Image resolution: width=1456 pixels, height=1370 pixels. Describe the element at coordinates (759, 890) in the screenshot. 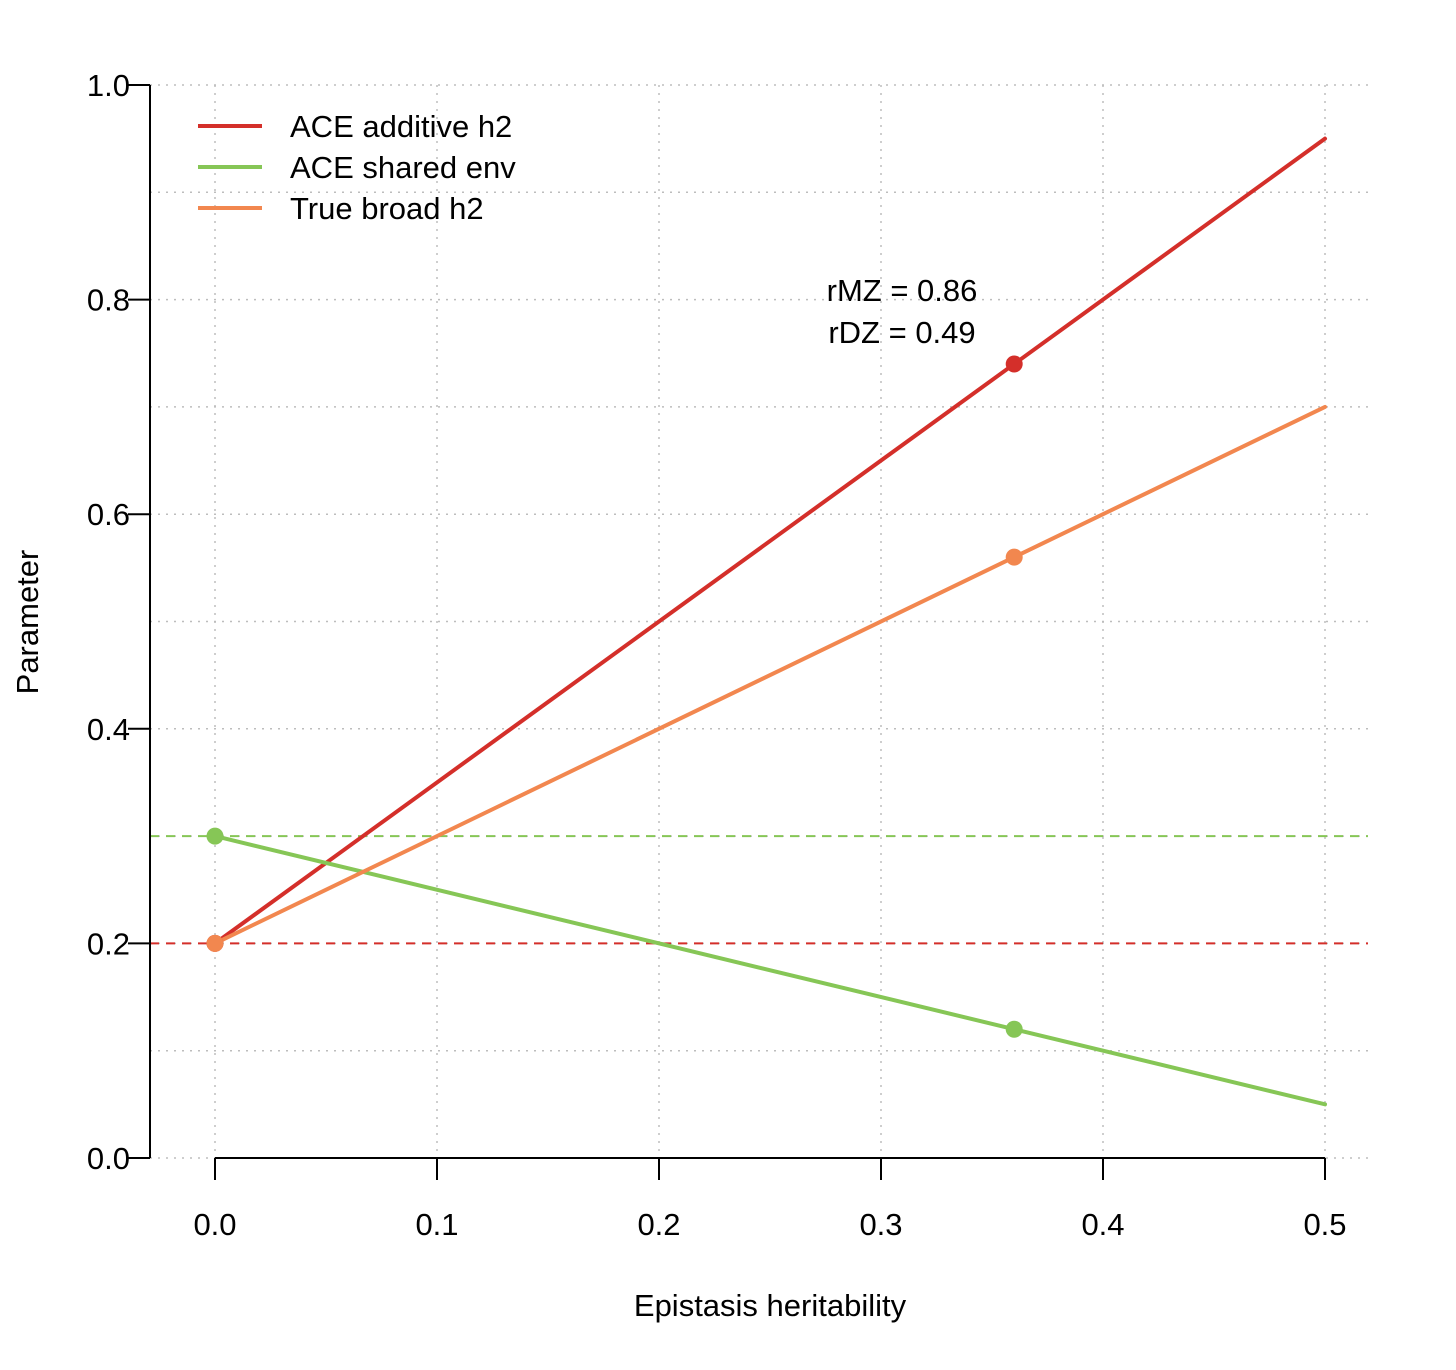

I see `reference-lines` at that location.